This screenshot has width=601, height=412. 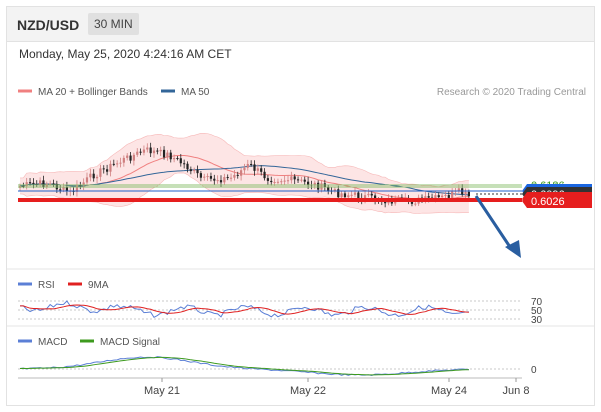 What do you see at coordinates (548, 202) in the screenshot?
I see `level-label: 0.6026` at bounding box center [548, 202].